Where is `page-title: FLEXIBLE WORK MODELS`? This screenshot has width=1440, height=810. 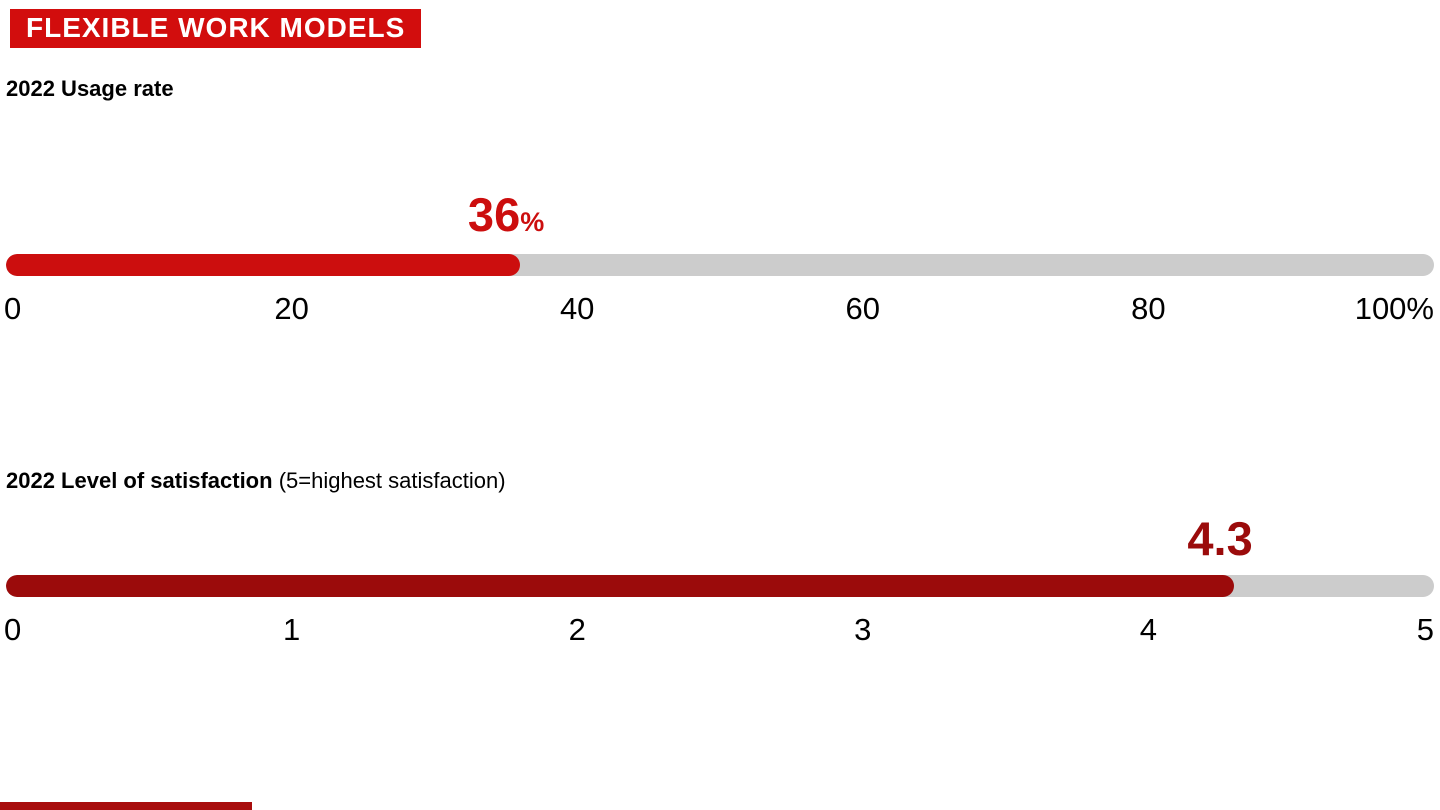 page-title: FLEXIBLE WORK MODELS is located at coordinates (216, 27).